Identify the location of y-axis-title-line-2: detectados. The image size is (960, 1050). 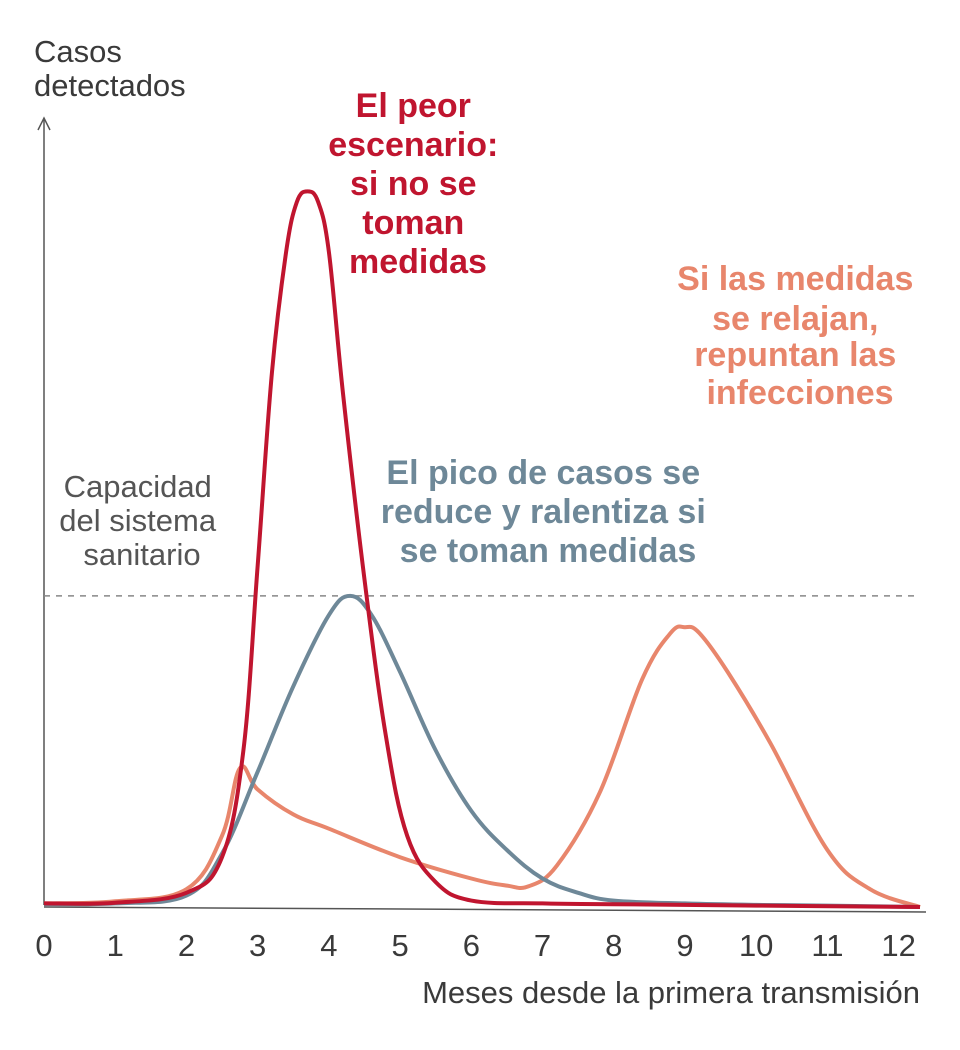
(110, 85).